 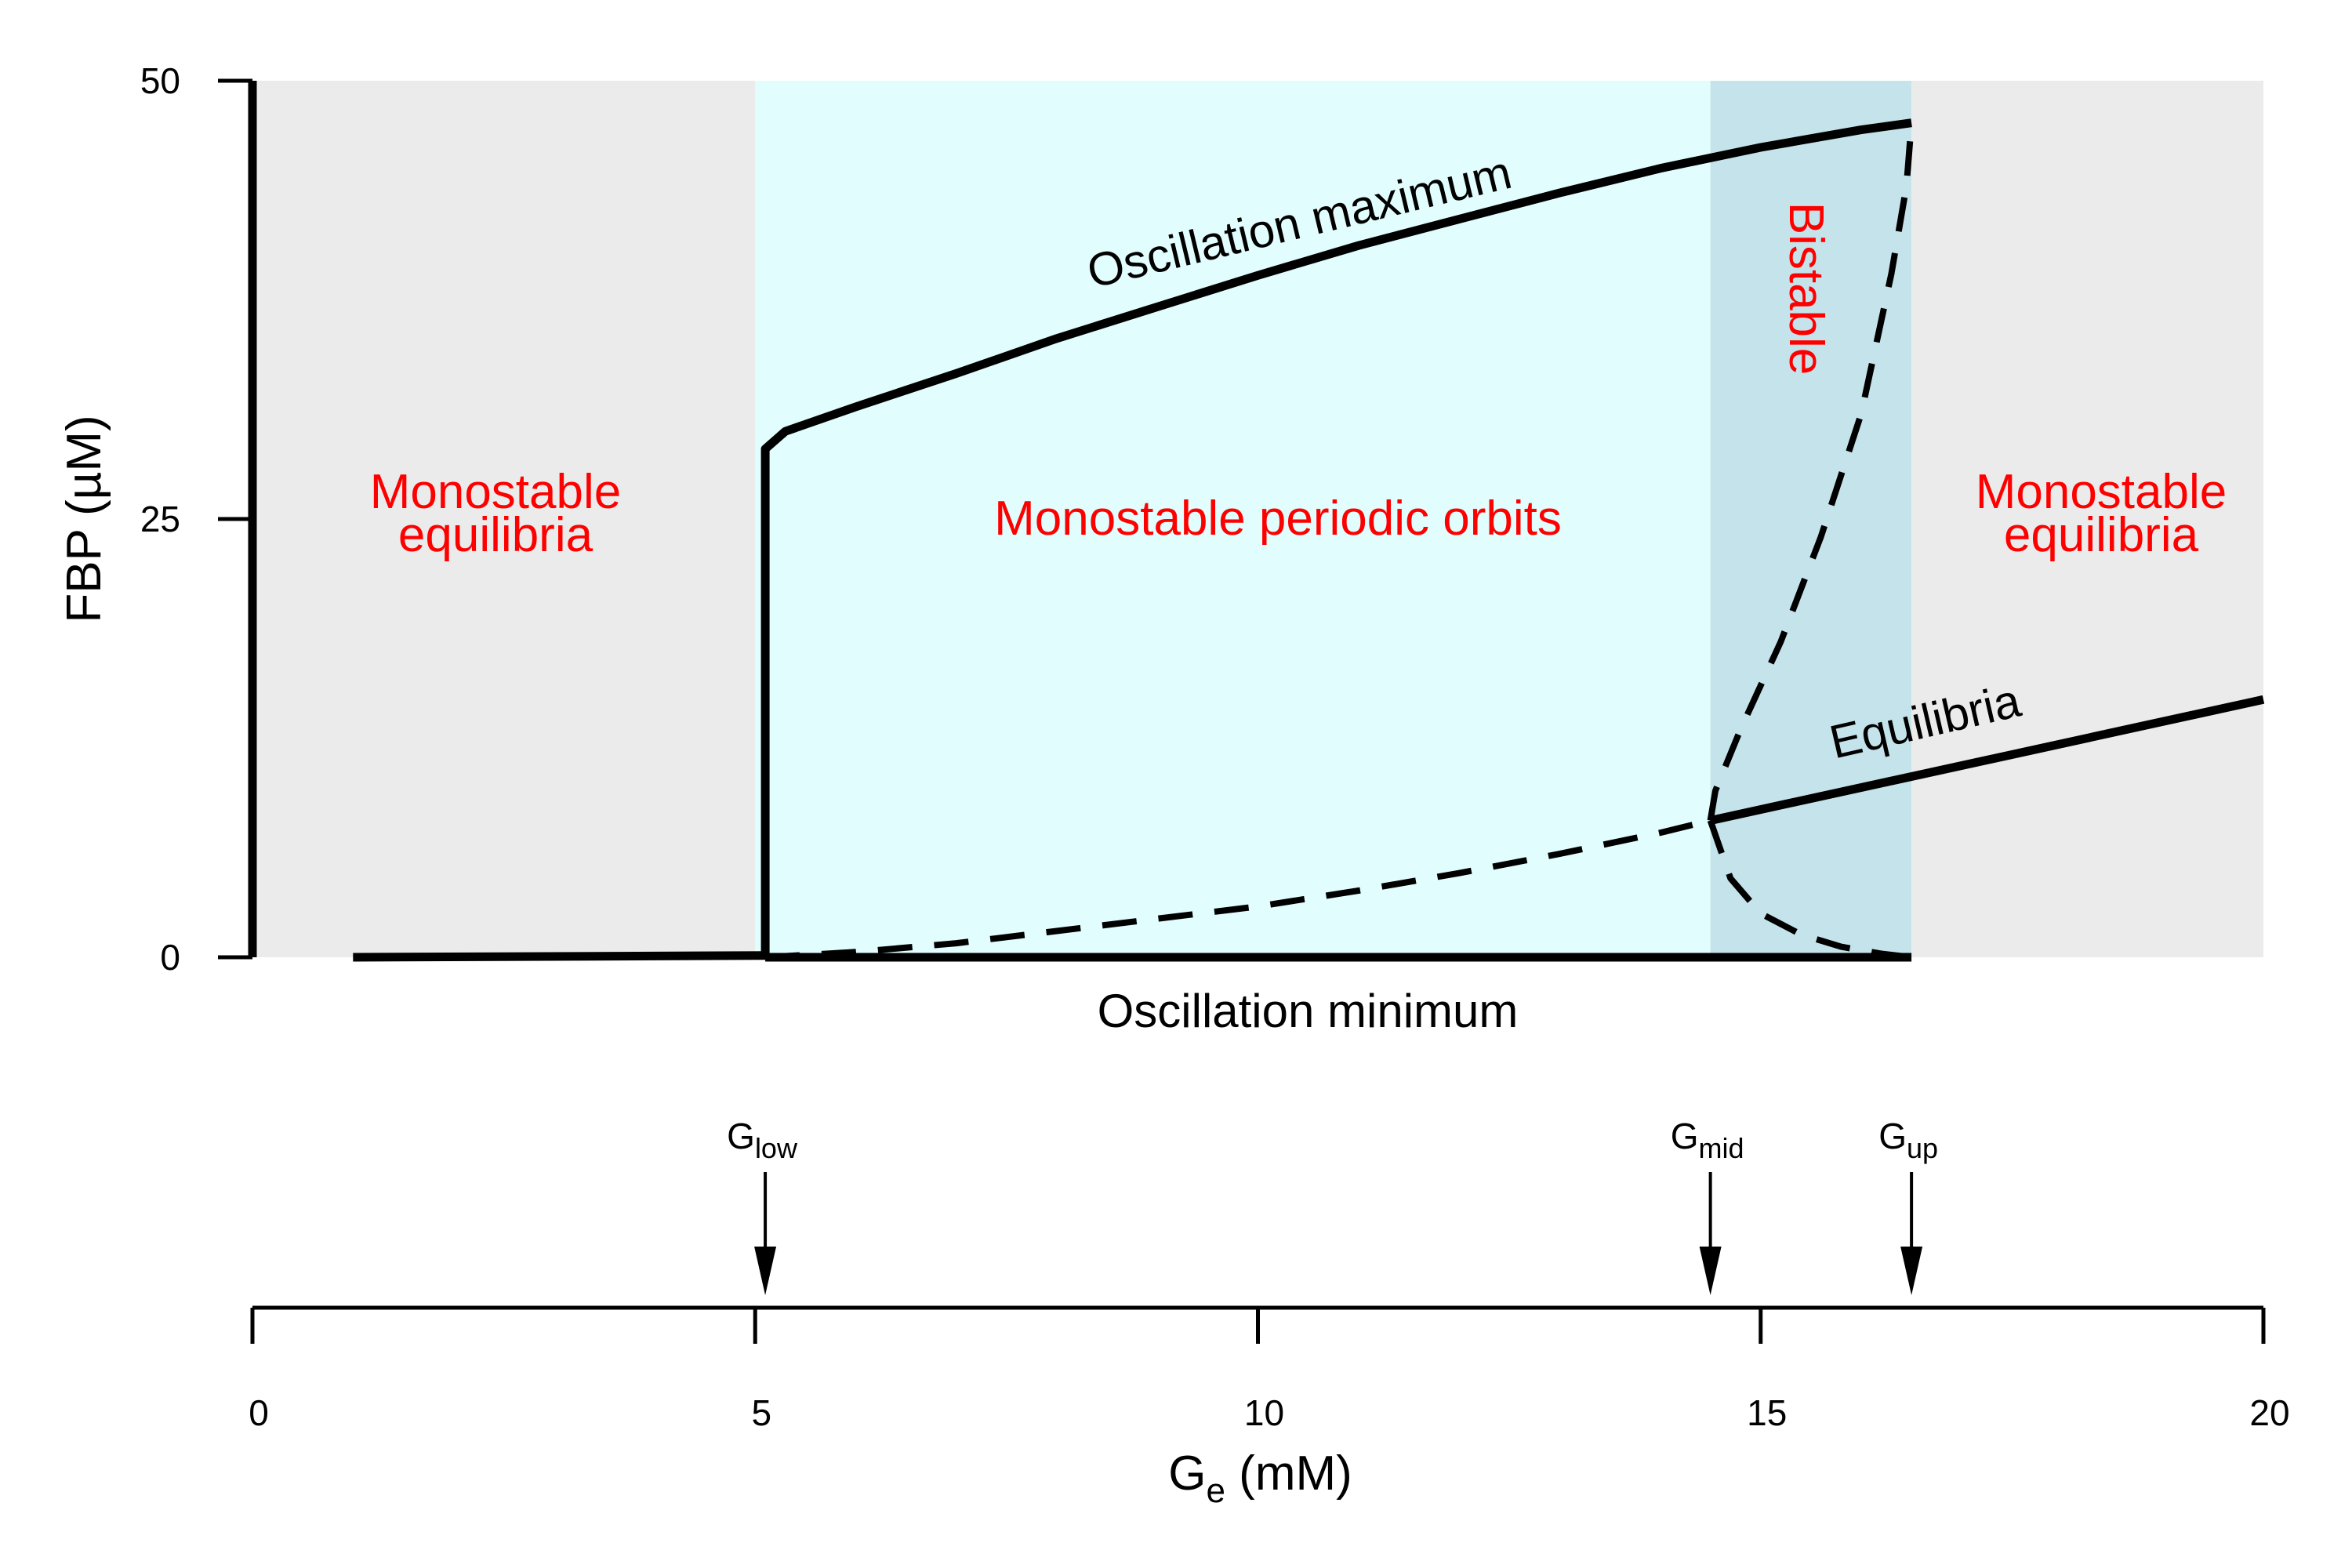 What do you see at coordinates (2101, 492) in the screenshot?
I see `region-label-mono_eq_right: Monostable` at bounding box center [2101, 492].